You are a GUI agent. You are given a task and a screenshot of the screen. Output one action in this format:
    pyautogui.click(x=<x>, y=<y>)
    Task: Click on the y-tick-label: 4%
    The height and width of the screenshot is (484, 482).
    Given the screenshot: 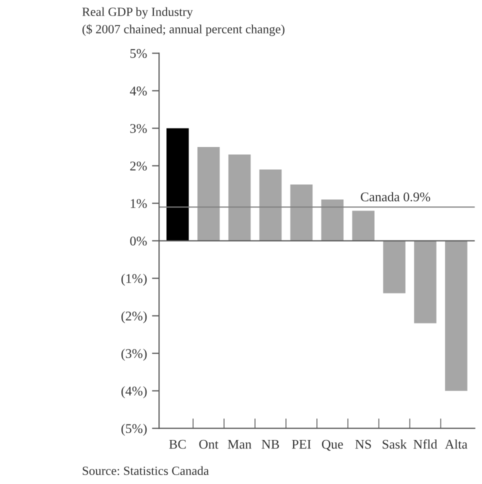 What is the action you would take?
    pyautogui.click(x=138, y=91)
    